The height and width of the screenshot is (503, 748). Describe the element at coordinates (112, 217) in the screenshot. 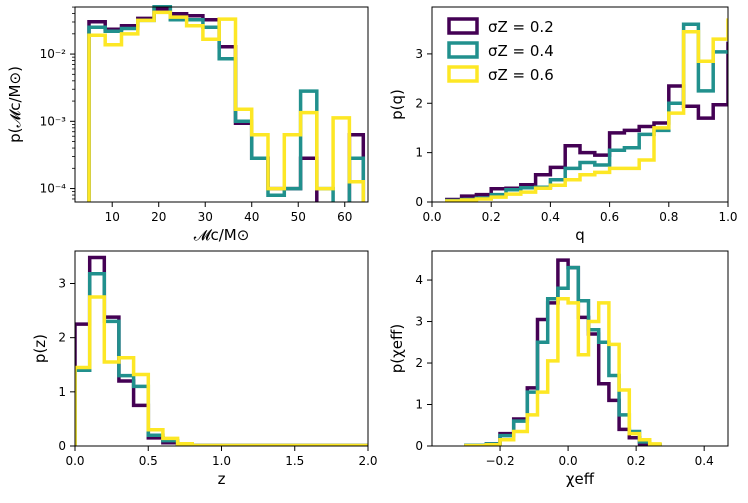

I see `mc-x-tick-label: 10` at that location.